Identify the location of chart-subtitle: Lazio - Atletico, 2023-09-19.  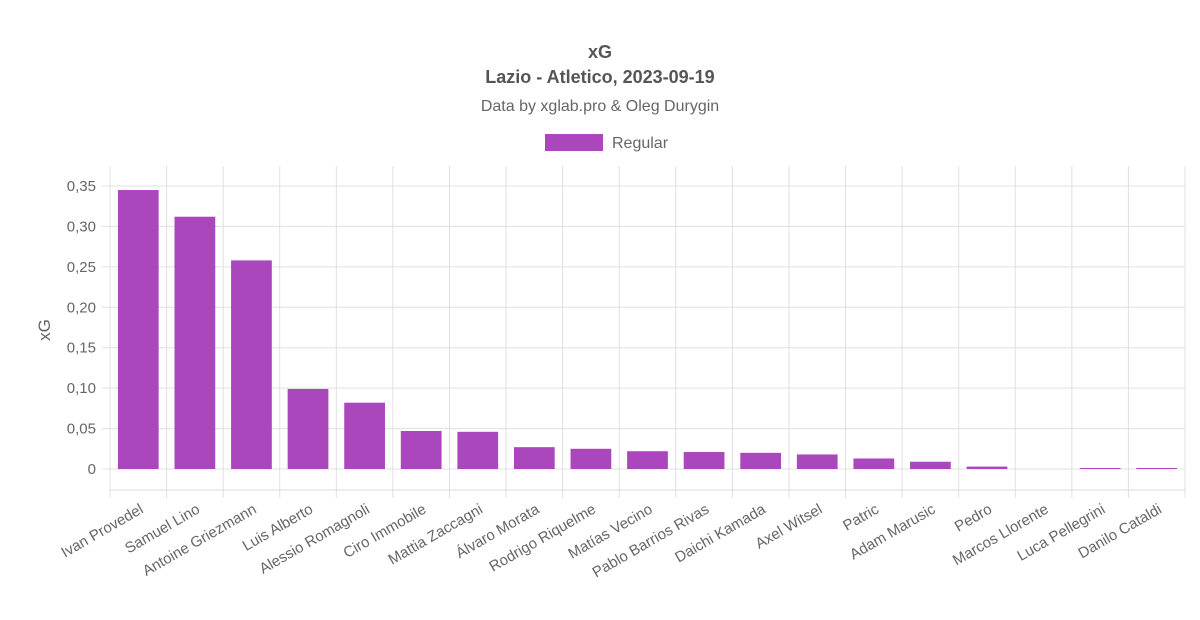
(600, 77).